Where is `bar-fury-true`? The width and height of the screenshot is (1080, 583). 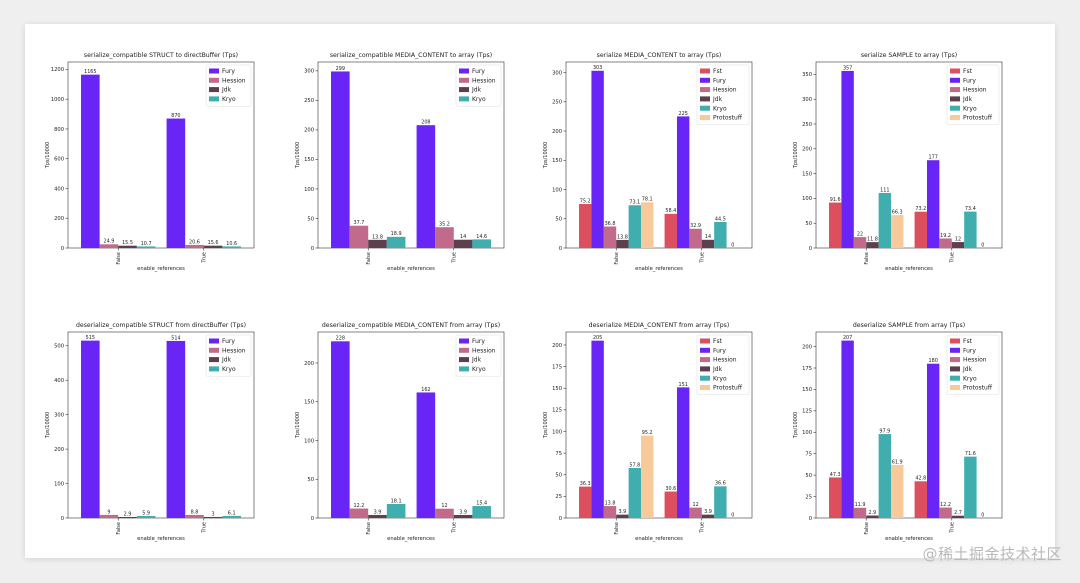
bar-fury-true is located at coordinates (426, 455).